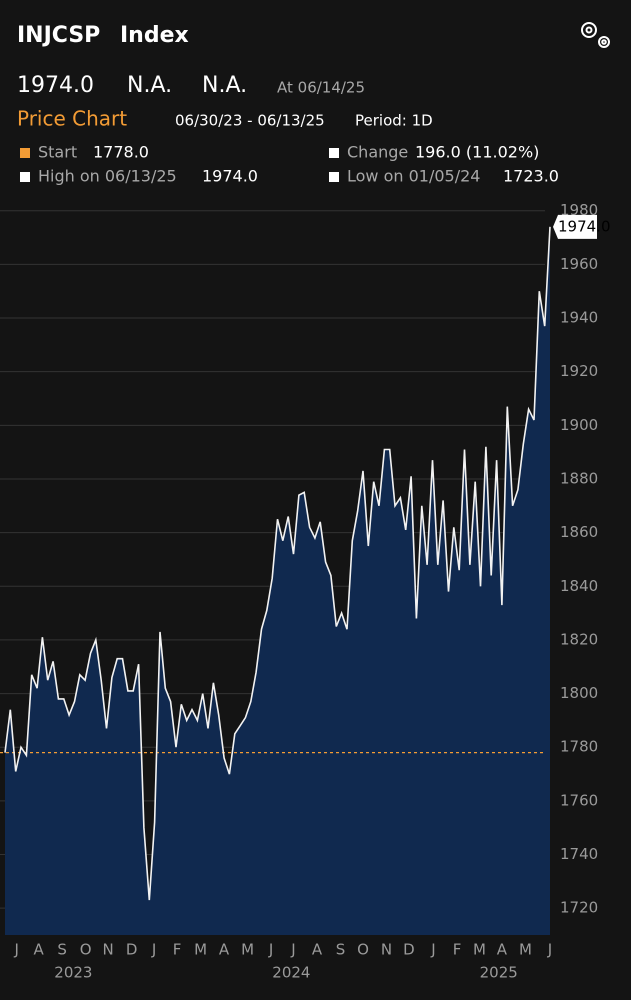 The width and height of the screenshot is (631, 1000). What do you see at coordinates (579, 800) in the screenshot?
I see `y-tick-label: 1760` at bounding box center [579, 800].